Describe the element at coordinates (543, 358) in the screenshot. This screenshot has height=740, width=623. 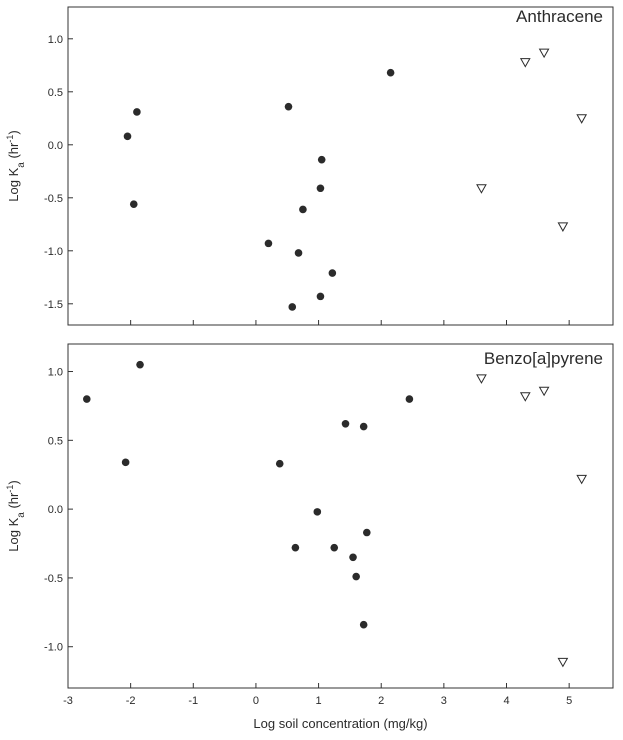
I see `panel-title-2: Benzo[a]pyrene` at that location.